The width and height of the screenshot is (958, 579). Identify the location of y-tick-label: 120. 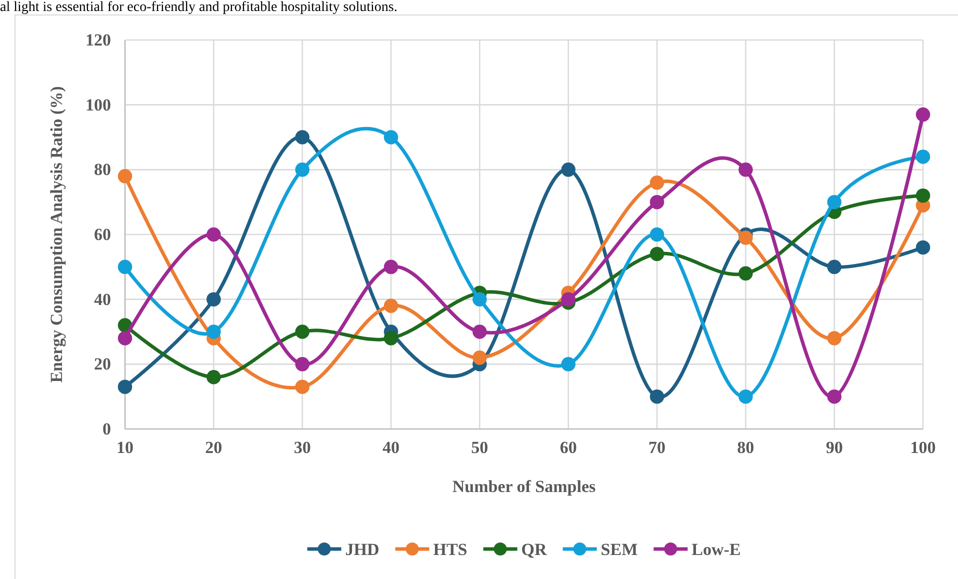
(98, 40).